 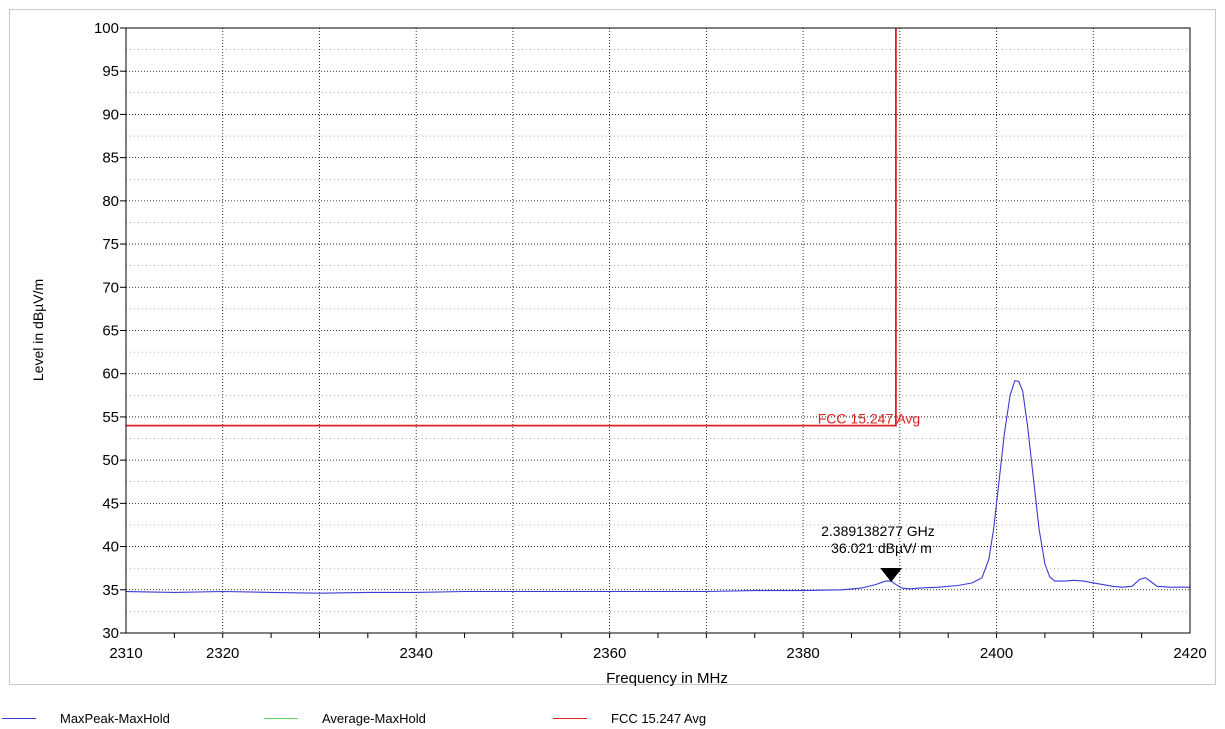 I want to click on x-tick-label: 2380, so click(x=802, y=653).